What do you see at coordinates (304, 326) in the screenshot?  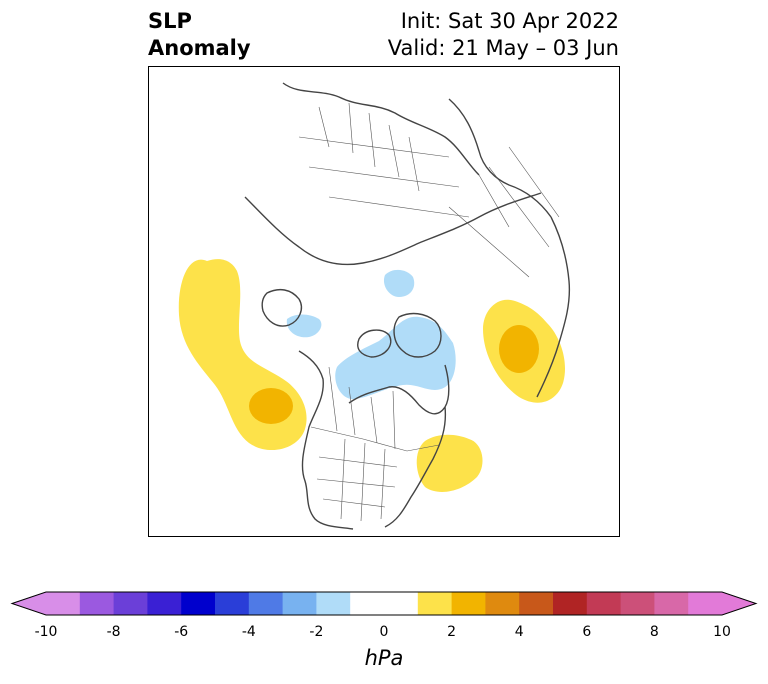 I see `negative-anomaly-alaska` at bounding box center [304, 326].